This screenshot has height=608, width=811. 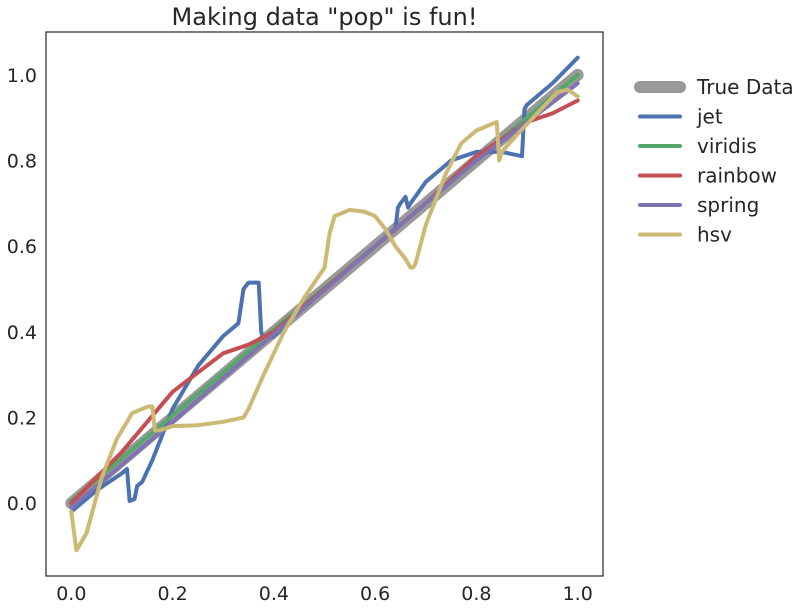 What do you see at coordinates (22, 333) in the screenshot?
I see `y-tick-label: 0.4` at bounding box center [22, 333].